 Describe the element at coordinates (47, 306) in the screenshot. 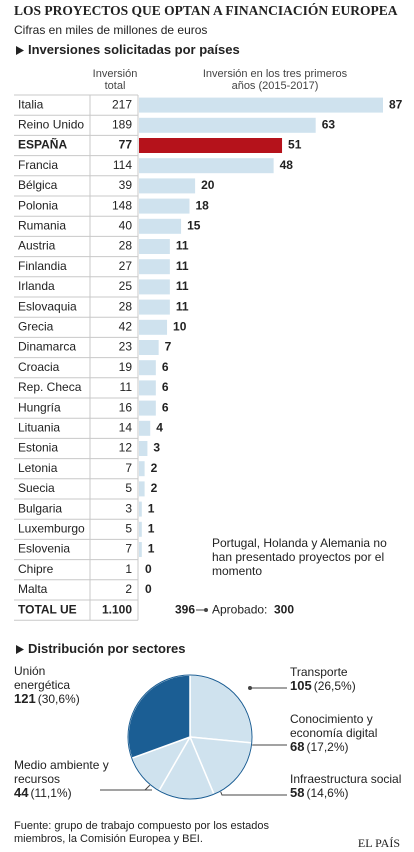

I see `category-label: Eslovaquia` at that location.